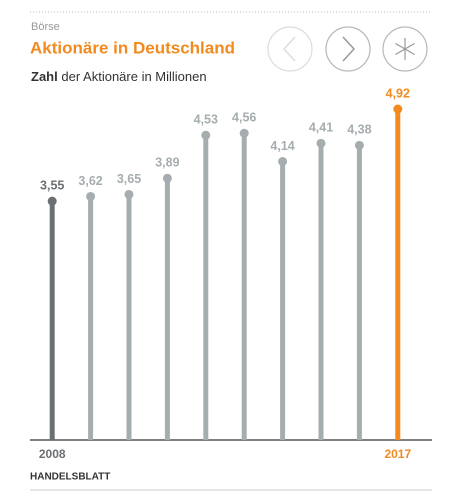  Describe the element at coordinates (129, 179) in the screenshot. I see `value-label: 3,65` at that location.